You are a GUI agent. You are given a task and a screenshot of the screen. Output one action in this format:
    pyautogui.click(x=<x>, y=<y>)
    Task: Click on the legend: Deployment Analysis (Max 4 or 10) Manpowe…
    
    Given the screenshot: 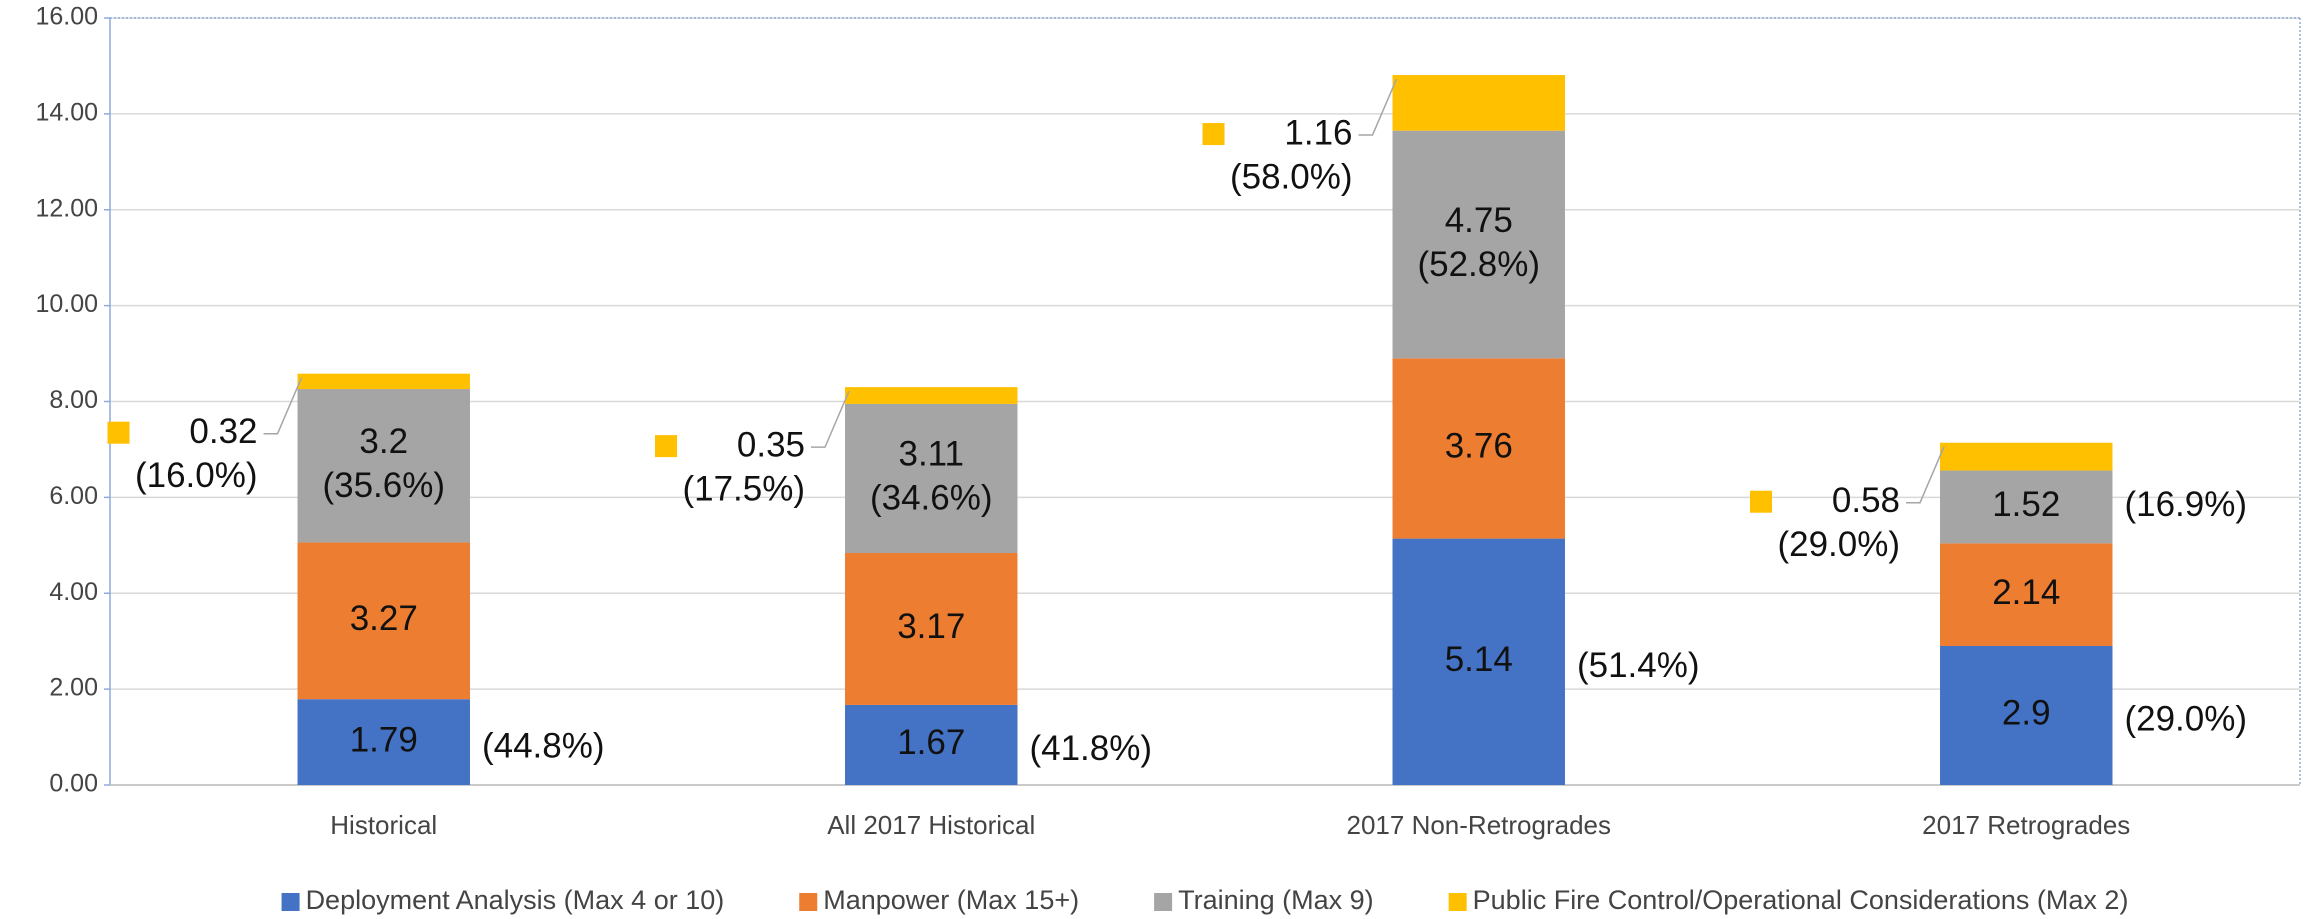 What is the action you would take?
    pyautogui.click(x=1205, y=900)
    